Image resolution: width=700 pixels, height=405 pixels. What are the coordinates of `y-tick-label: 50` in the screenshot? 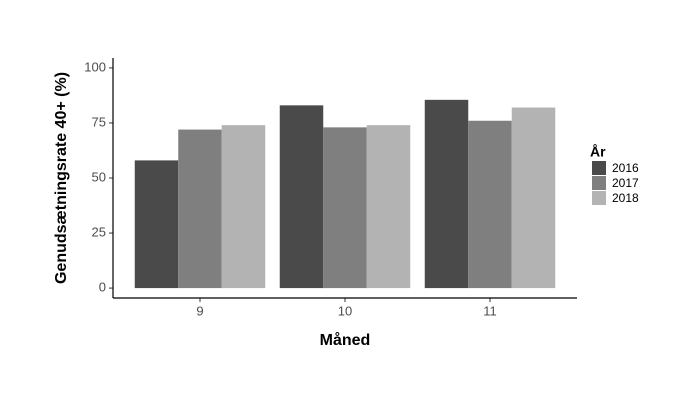 It's located at (99, 176).